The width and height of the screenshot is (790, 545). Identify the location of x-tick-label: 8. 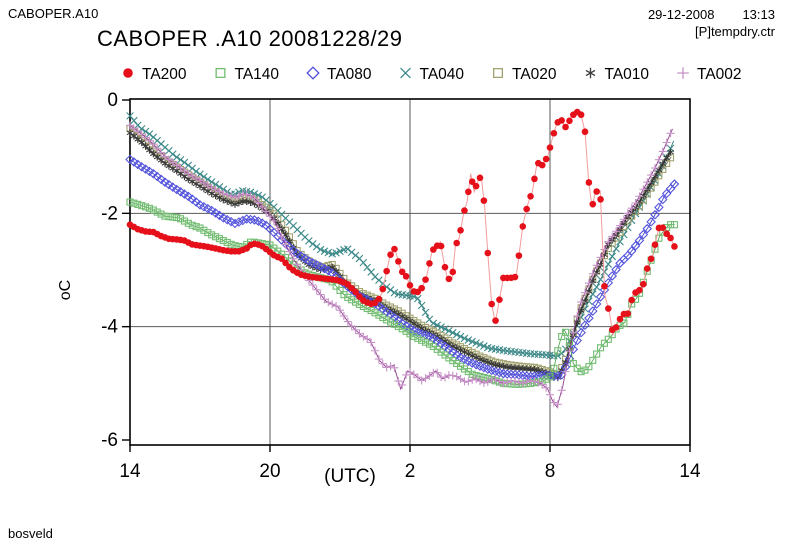
(550, 471).